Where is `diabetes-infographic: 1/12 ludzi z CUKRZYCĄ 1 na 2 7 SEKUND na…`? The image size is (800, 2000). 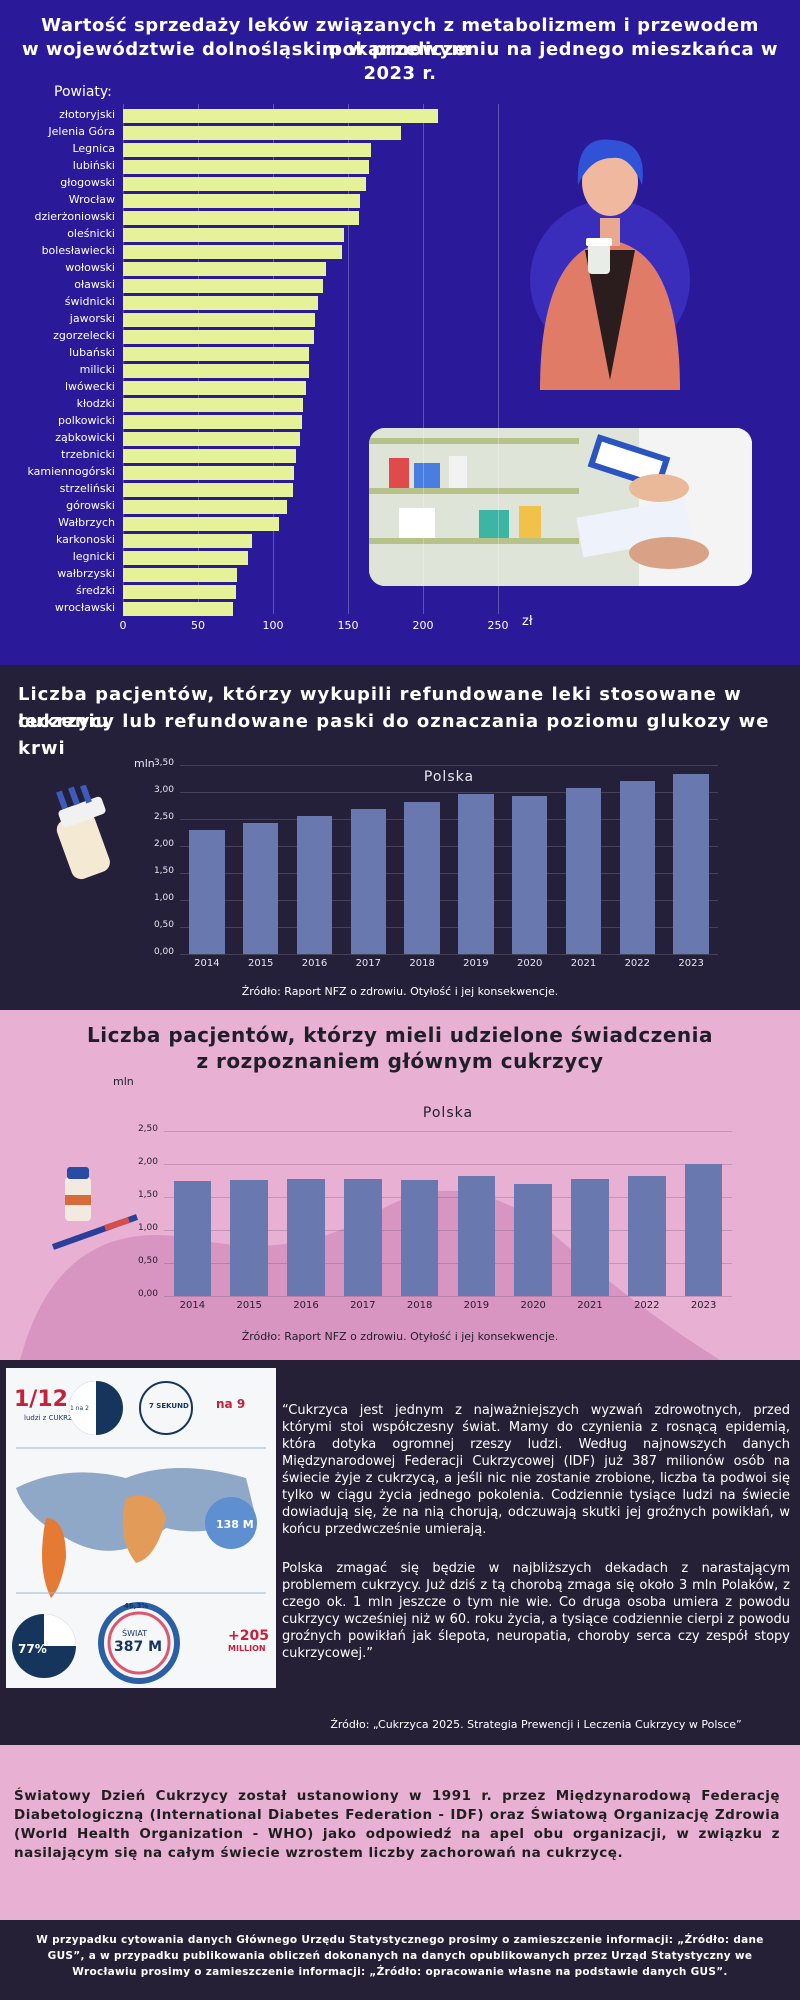 diabetes-infographic: 1/12 ludzi z CUKRZYCĄ 1 na 2 7 SEKUND na… is located at coordinates (141, 1528).